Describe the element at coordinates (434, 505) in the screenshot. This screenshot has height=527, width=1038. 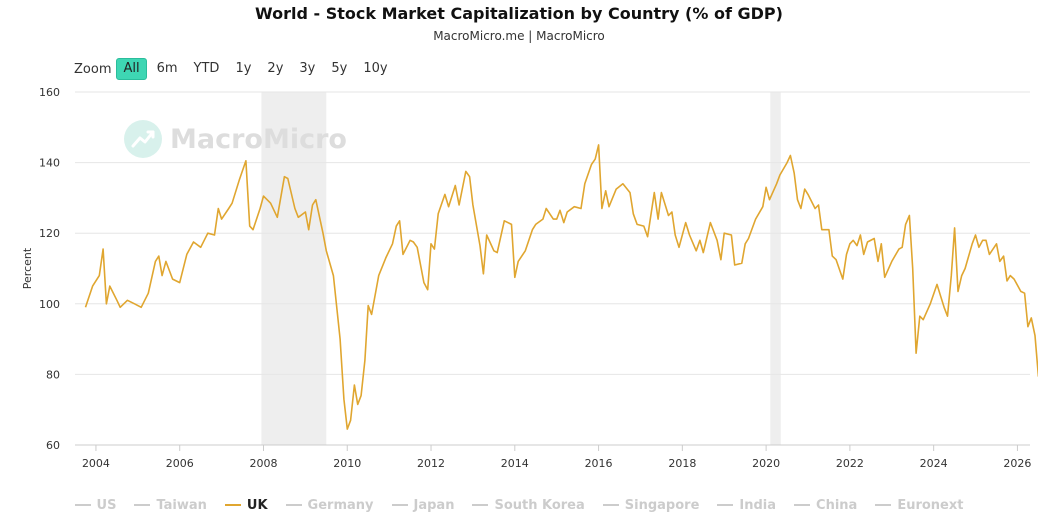
I see `legend-label: Japan` at that location.